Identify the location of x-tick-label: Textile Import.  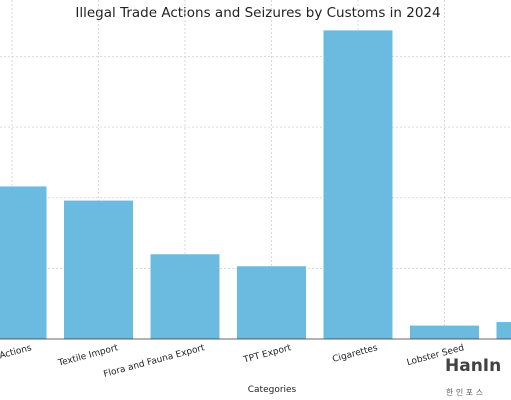
(87, 356).